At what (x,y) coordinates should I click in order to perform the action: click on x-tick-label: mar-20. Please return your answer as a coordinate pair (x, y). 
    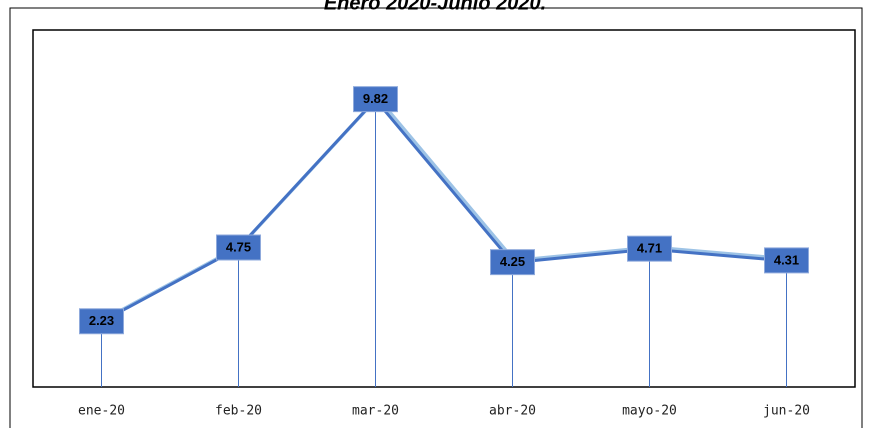
    Looking at the image, I should click on (375, 411).